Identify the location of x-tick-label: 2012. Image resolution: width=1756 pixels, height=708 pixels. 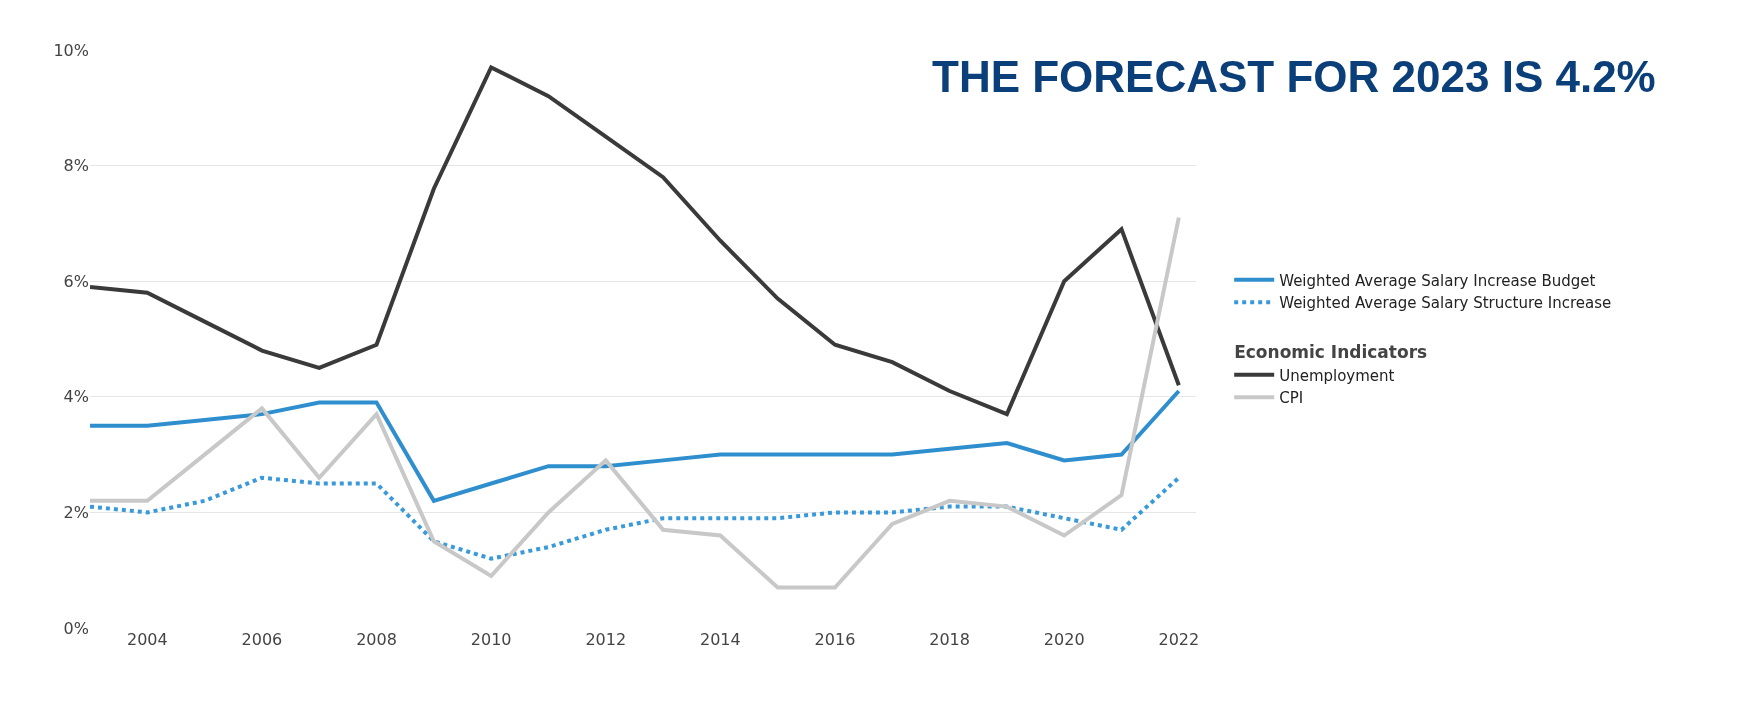
(606, 639).